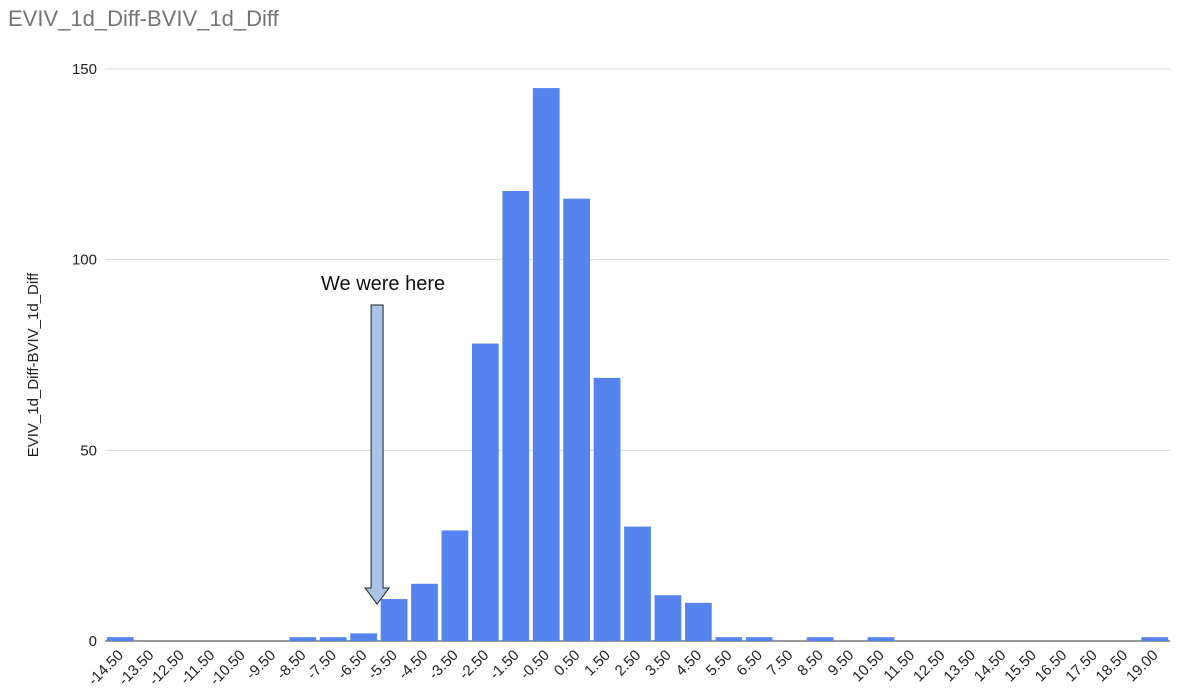 The height and width of the screenshot is (698, 1200). What do you see at coordinates (990, 666) in the screenshot?
I see `x-tick-label: 14.50` at bounding box center [990, 666].